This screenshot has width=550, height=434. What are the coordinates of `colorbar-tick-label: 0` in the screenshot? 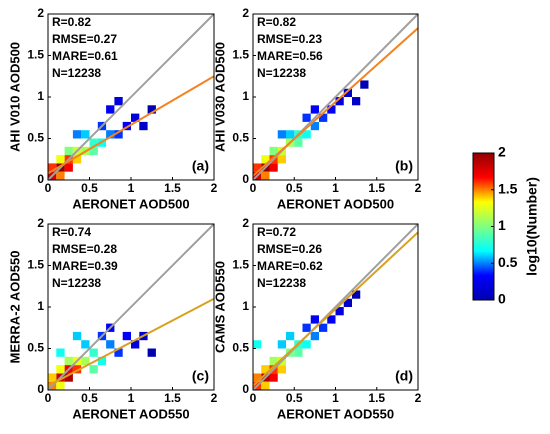 It's located at (502, 299).